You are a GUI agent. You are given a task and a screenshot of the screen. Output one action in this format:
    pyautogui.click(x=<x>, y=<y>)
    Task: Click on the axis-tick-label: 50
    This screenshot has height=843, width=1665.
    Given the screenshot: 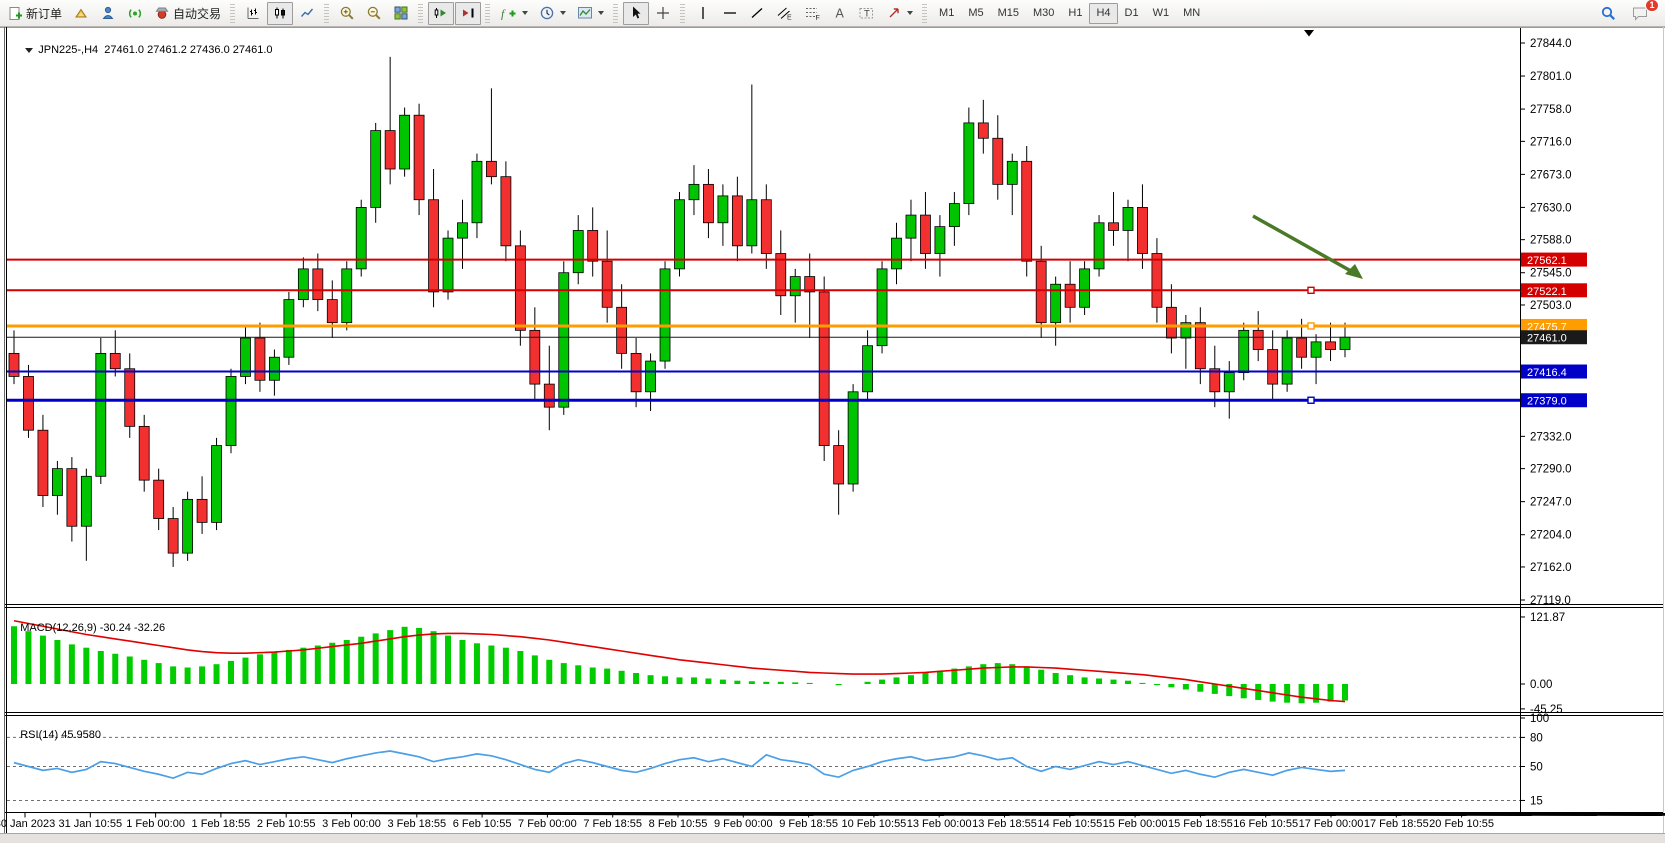 What is the action you would take?
    pyautogui.click(x=1536, y=768)
    